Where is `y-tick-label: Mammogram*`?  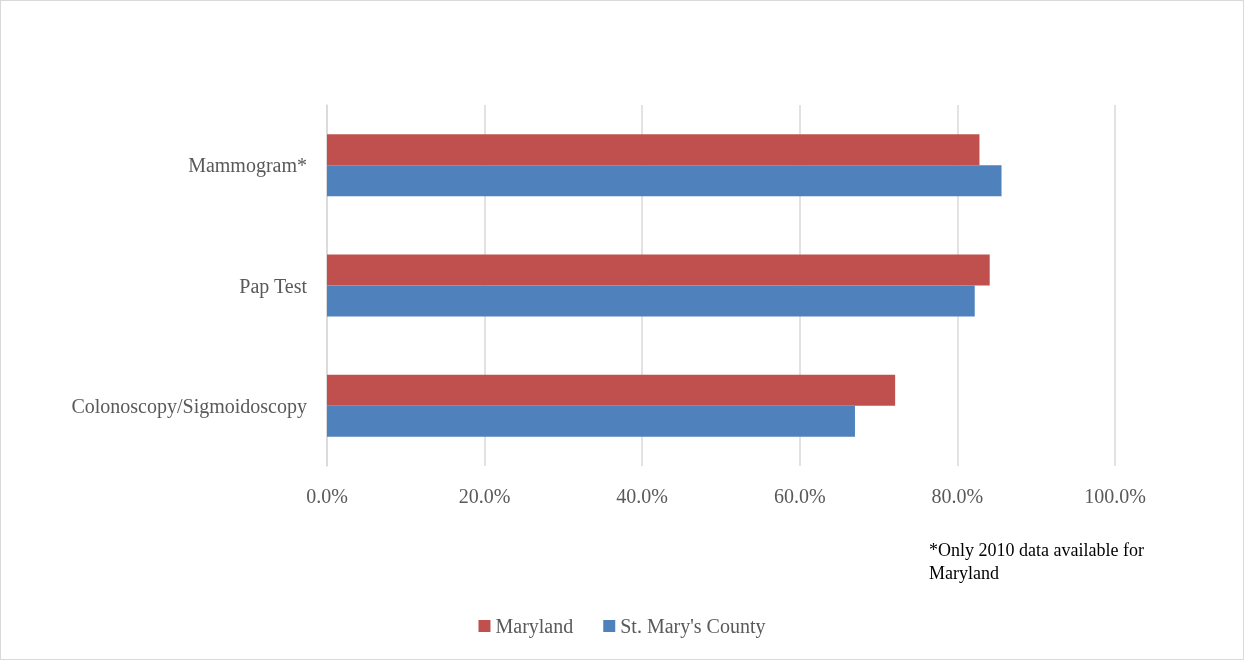 y-tick-label: Mammogram* is located at coordinates (247, 166).